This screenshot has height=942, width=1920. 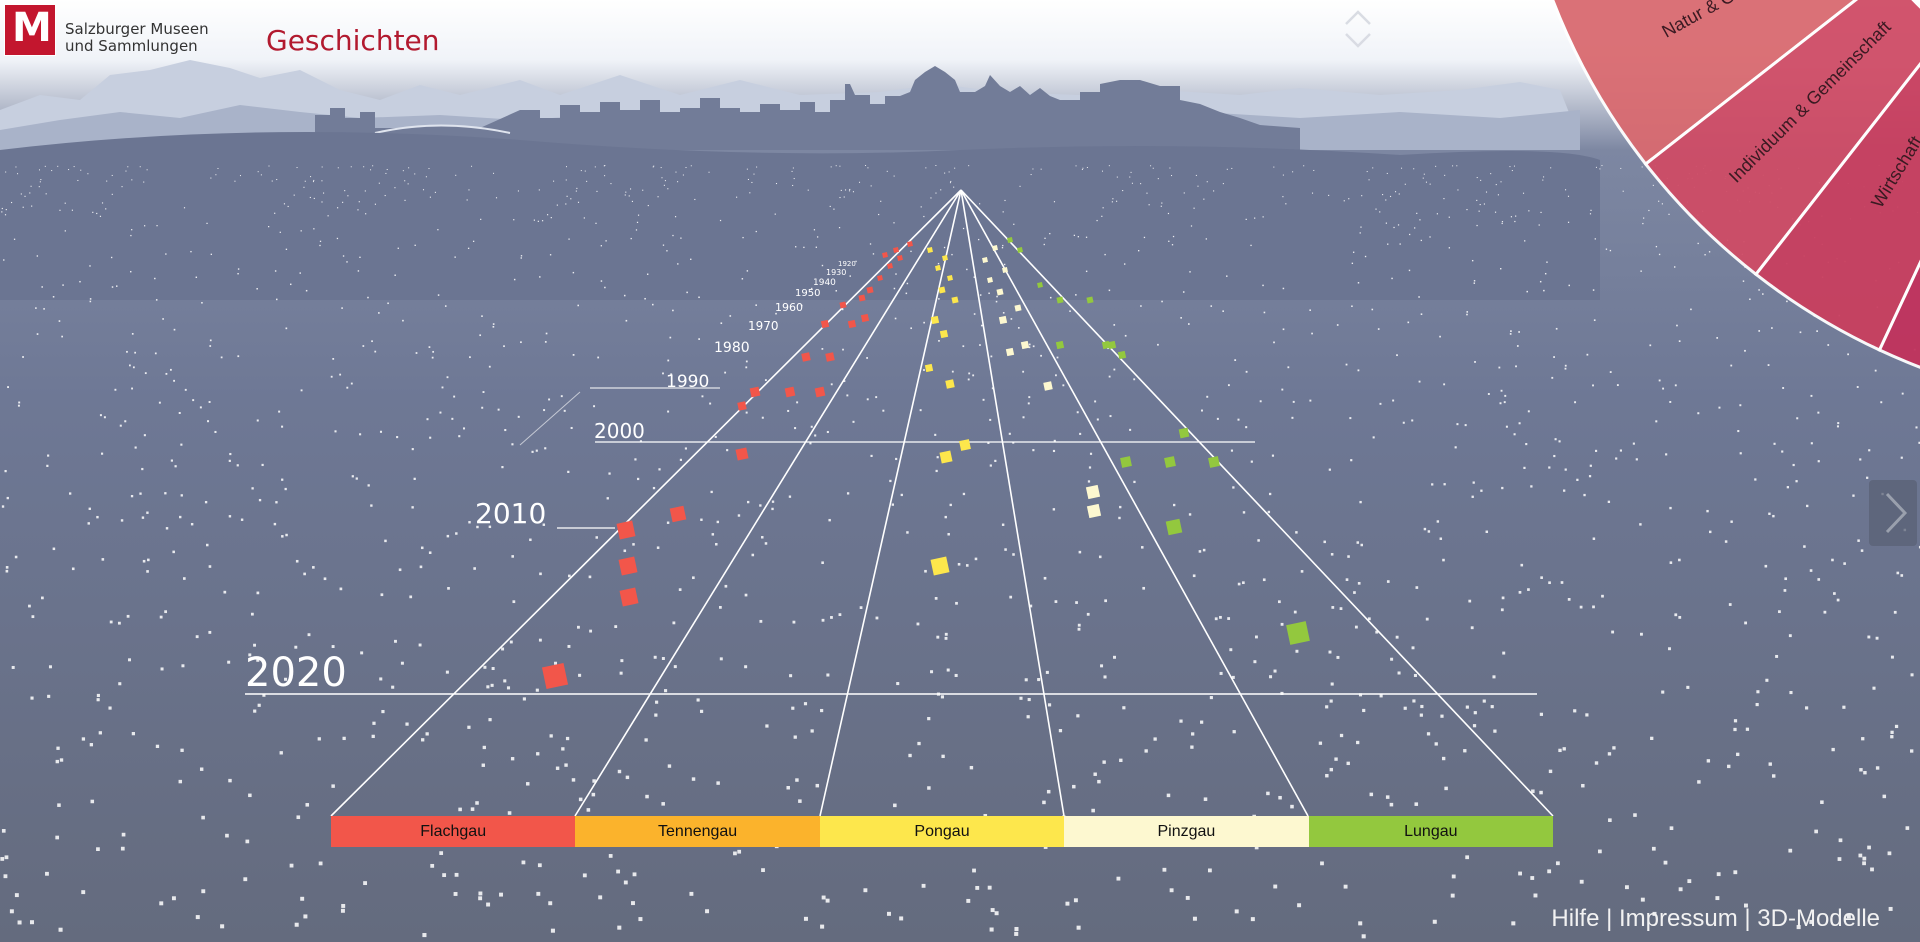 What do you see at coordinates (131, 46) in the screenshot?
I see `org-name-line2: und Sammlungen` at bounding box center [131, 46].